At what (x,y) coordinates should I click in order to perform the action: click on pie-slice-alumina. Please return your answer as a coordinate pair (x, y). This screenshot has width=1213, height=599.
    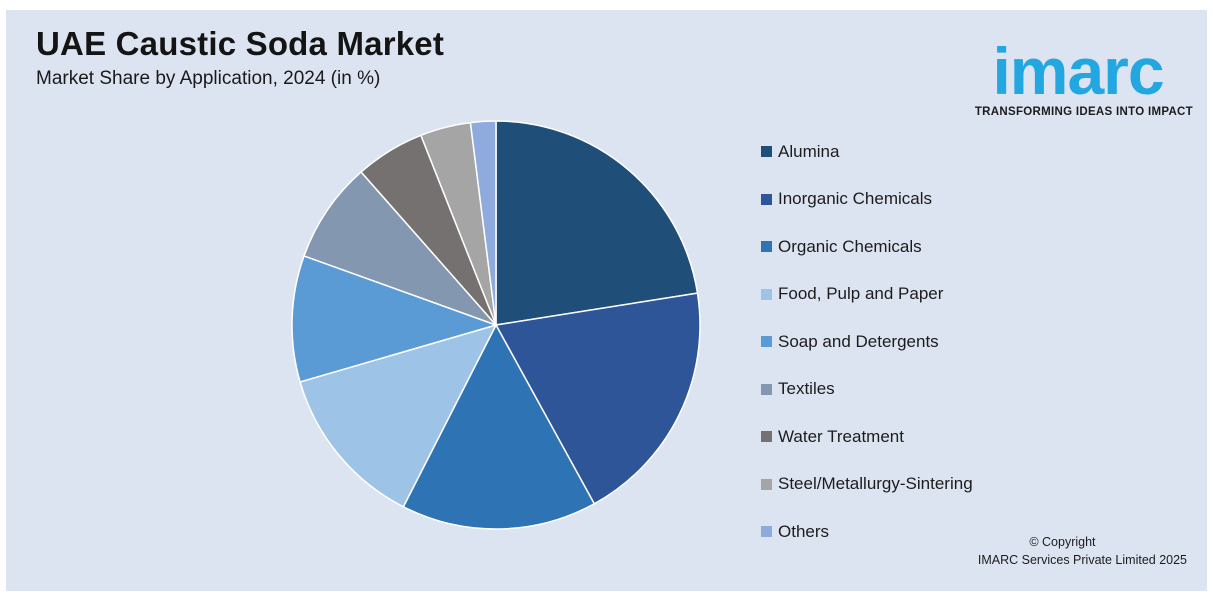
    Looking at the image, I should click on (597, 223).